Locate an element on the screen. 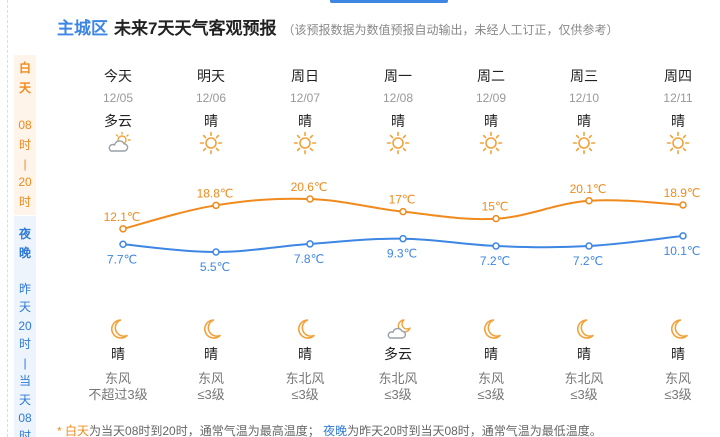 The height and width of the screenshot is (437, 720). city-name: 主城区 is located at coordinates (82, 28).